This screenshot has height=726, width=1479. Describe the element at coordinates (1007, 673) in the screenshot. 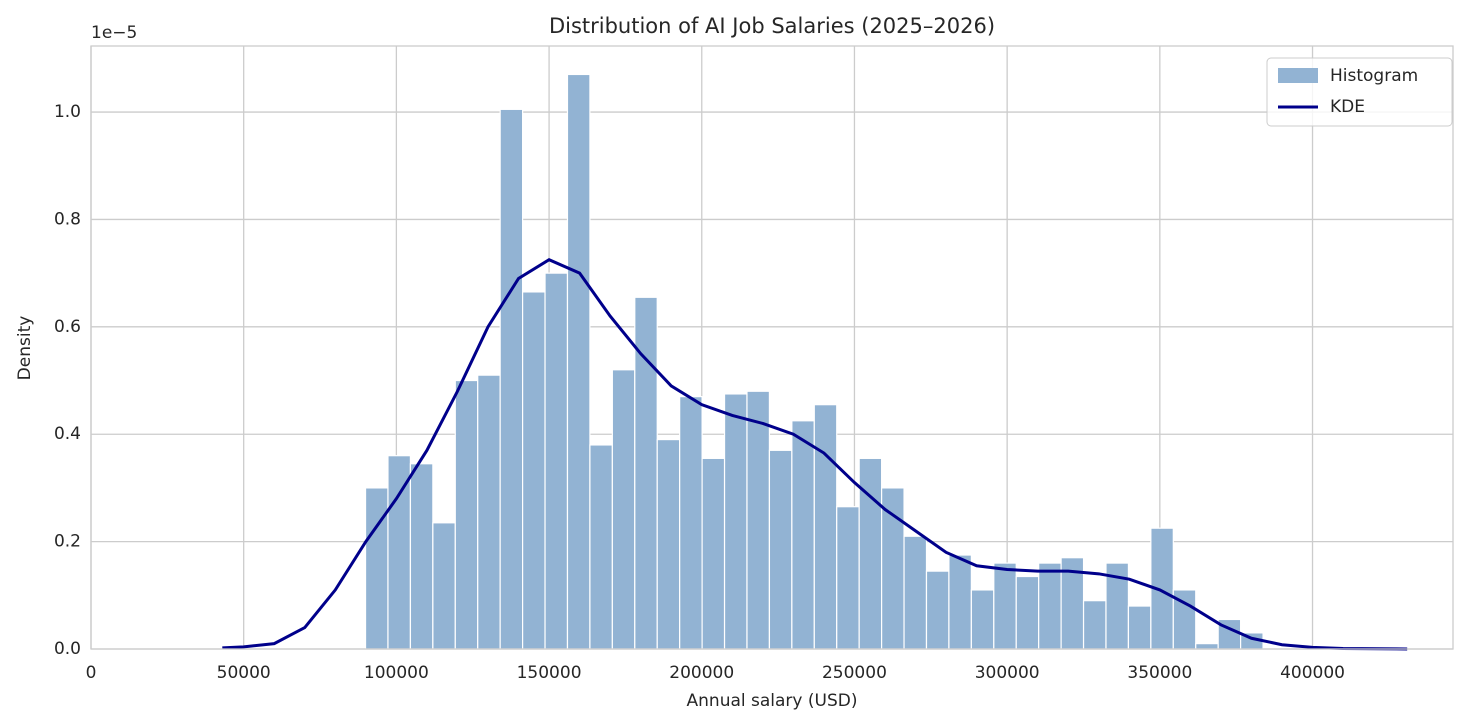

I see `x-tick-label: 300000` at that location.